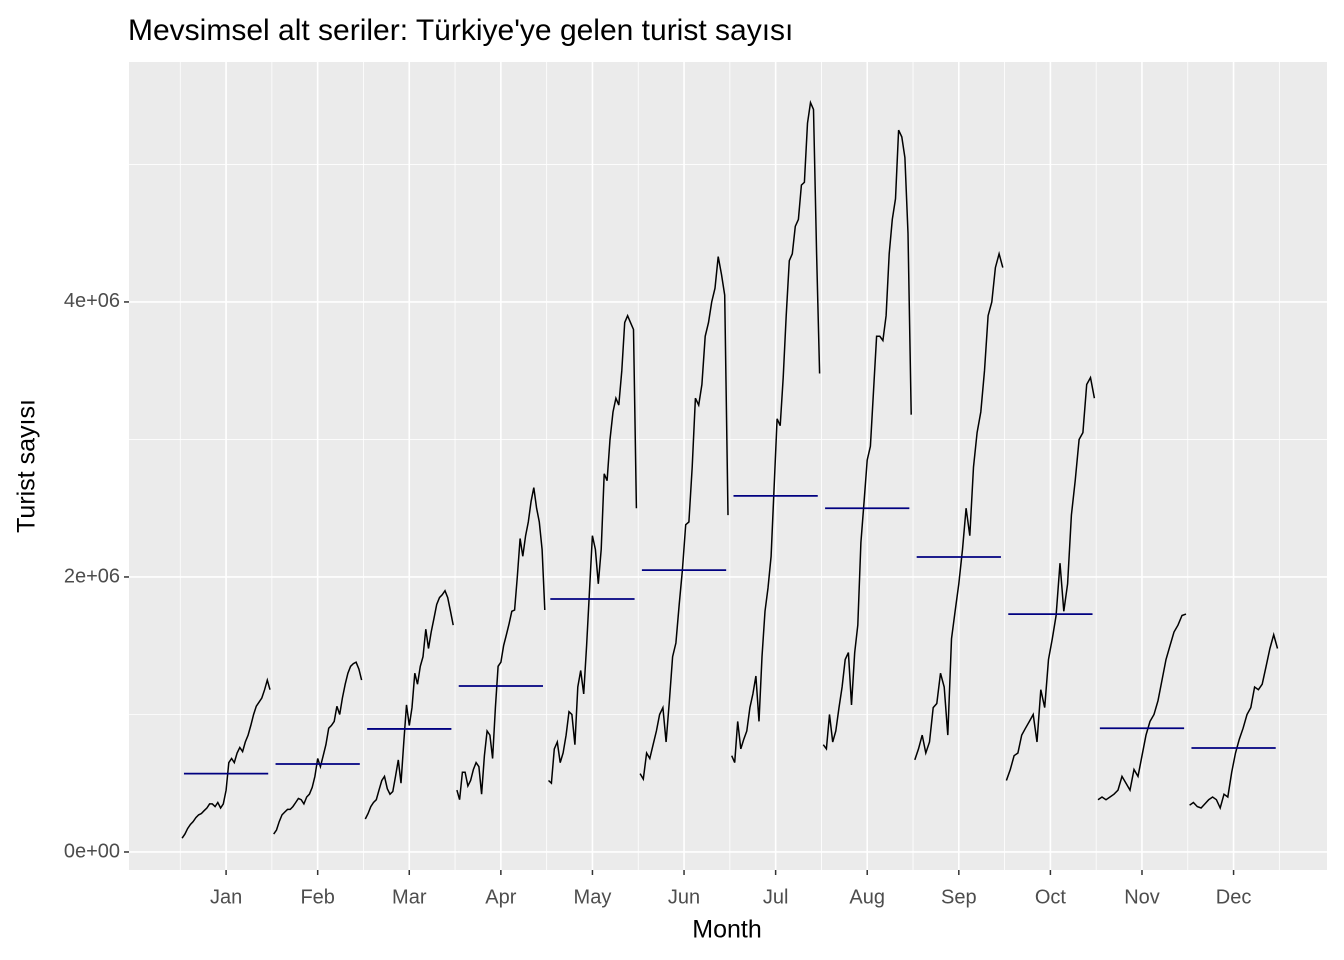 This screenshot has width=1344, height=960. Describe the element at coordinates (317, 897) in the screenshot. I see `x-tick-label: Feb` at that location.